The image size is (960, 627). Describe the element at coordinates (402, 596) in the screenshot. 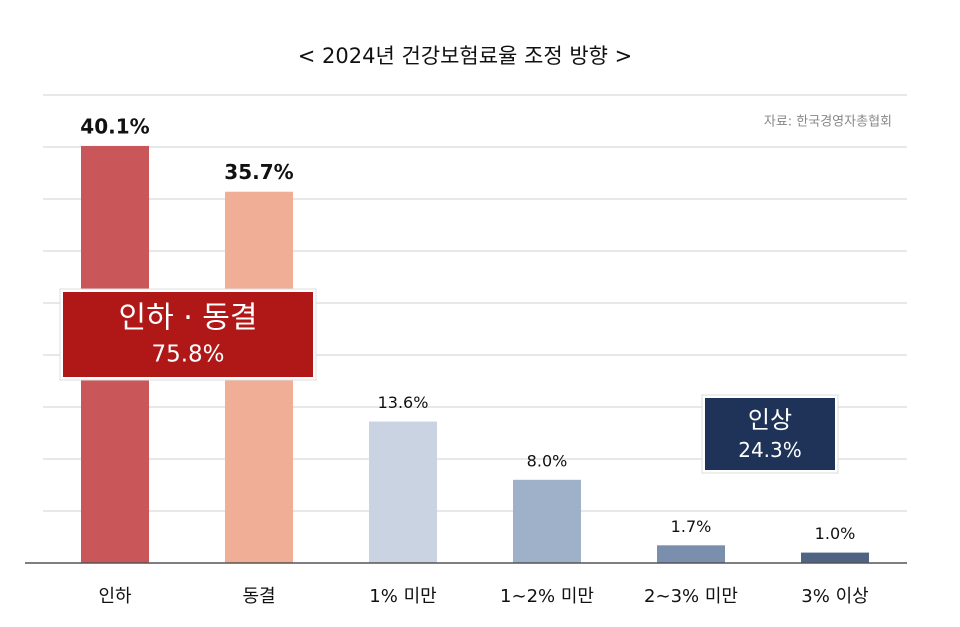

I see `x-tick-label: 1% 미만` at that location.